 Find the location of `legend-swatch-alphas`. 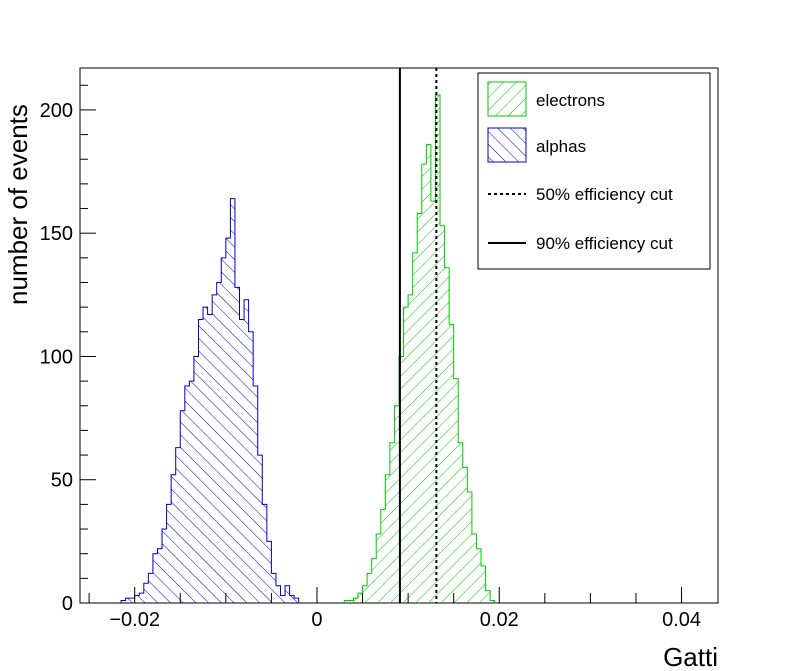

legend-swatch-alphas is located at coordinates (507, 145).